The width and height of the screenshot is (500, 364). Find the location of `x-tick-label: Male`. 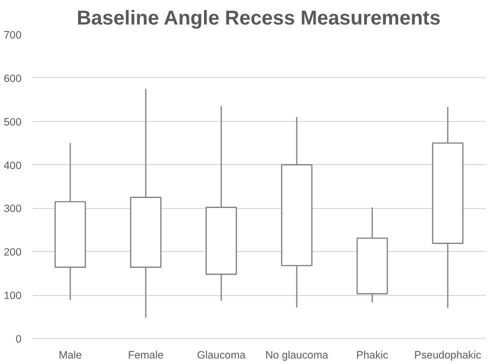

x-tick-label: Male is located at coordinates (70, 356).